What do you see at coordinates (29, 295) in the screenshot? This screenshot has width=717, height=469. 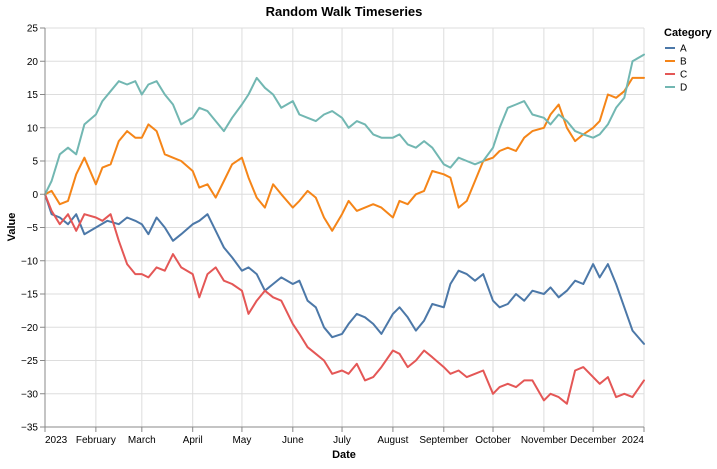 I see `y-tick-label: −15` at bounding box center [29, 295].